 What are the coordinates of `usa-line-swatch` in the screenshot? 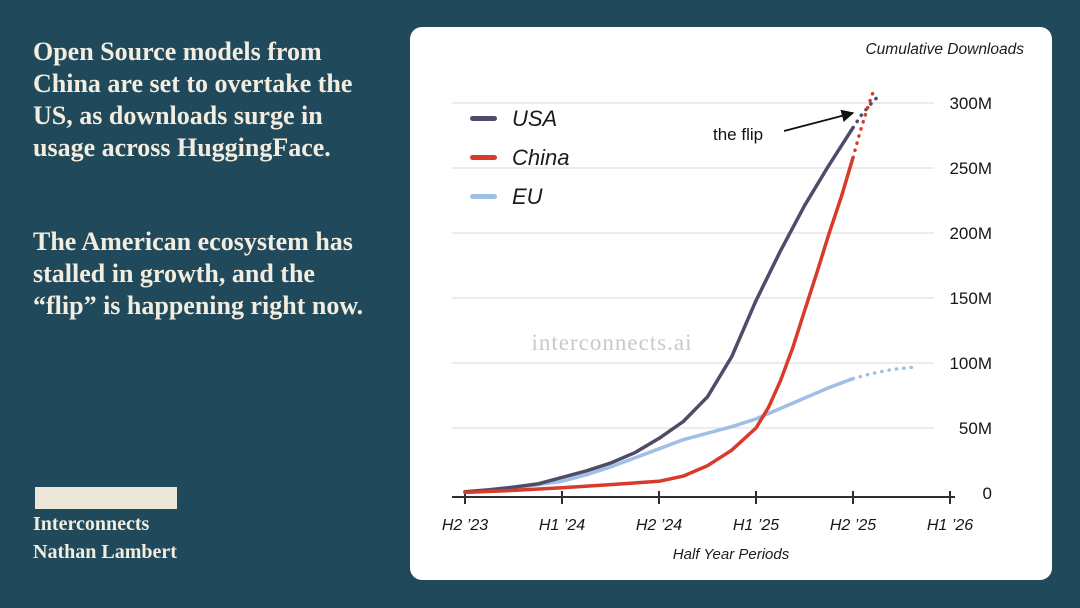 It's located at (483, 118).